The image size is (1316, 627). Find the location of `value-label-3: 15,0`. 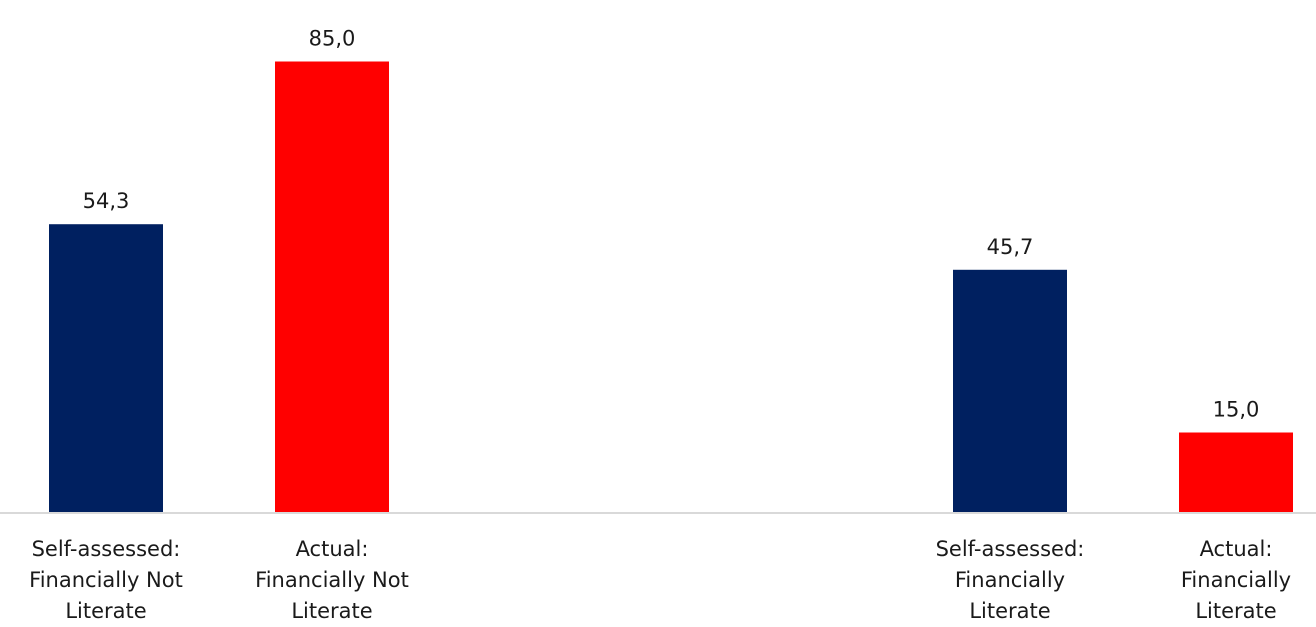

value-label-3: 15,0 is located at coordinates (1236, 410).